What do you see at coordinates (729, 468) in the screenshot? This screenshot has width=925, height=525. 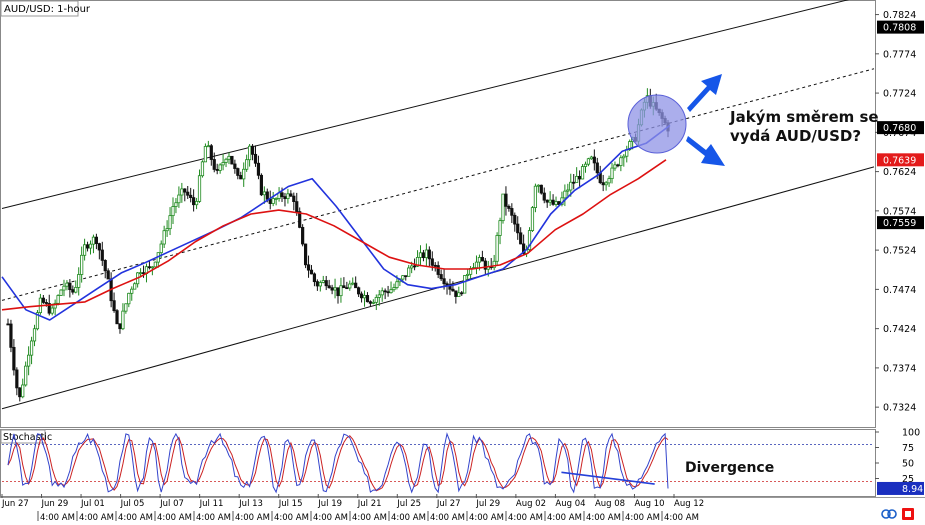 I see `divergence-label: Divergence` at bounding box center [729, 468].